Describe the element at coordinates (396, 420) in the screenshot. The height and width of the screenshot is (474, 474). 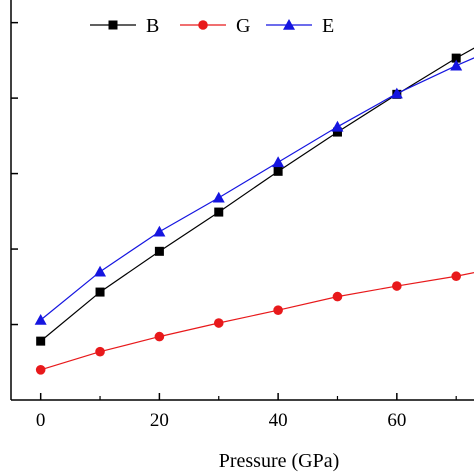
I see `x-tick-label: 60` at that location.